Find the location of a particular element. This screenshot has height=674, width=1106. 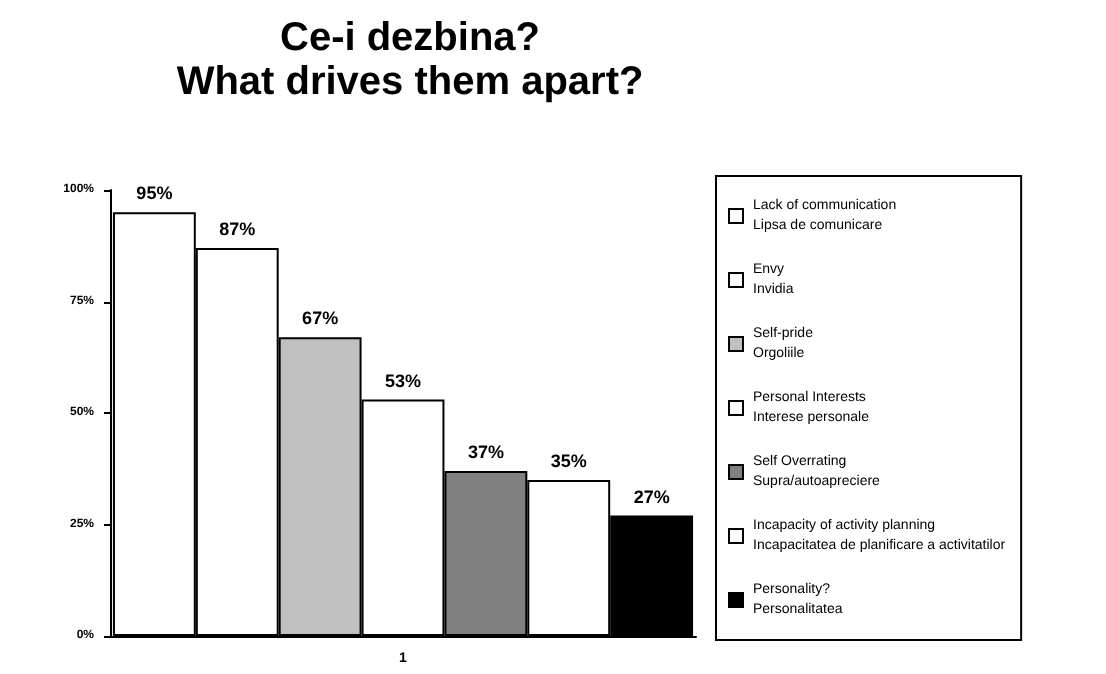

chart-subtitle: What drives them apart? is located at coordinates (410, 82).